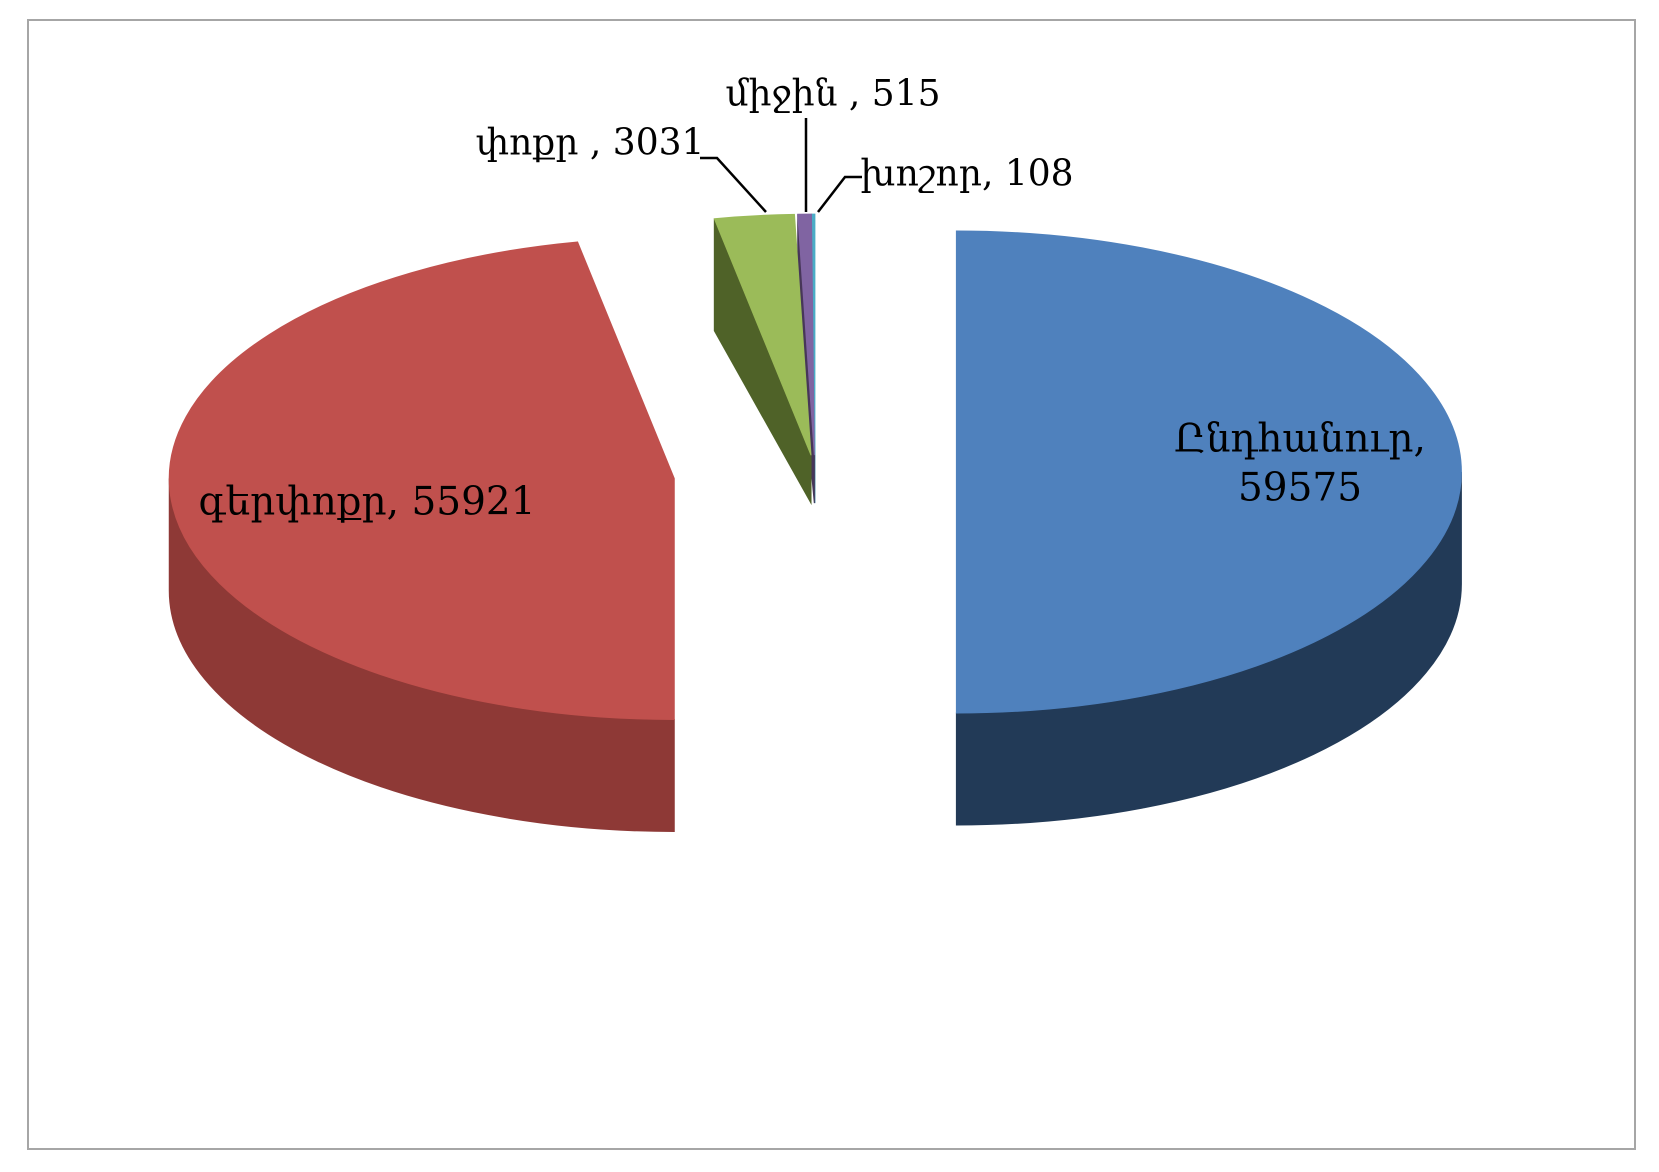  I want to click on slice-1-top, so click(421, 480).